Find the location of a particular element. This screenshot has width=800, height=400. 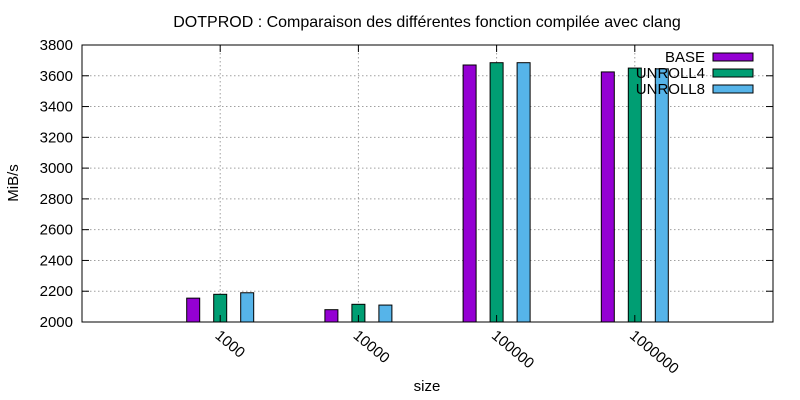

x-axis-label: size is located at coordinates (427, 386).